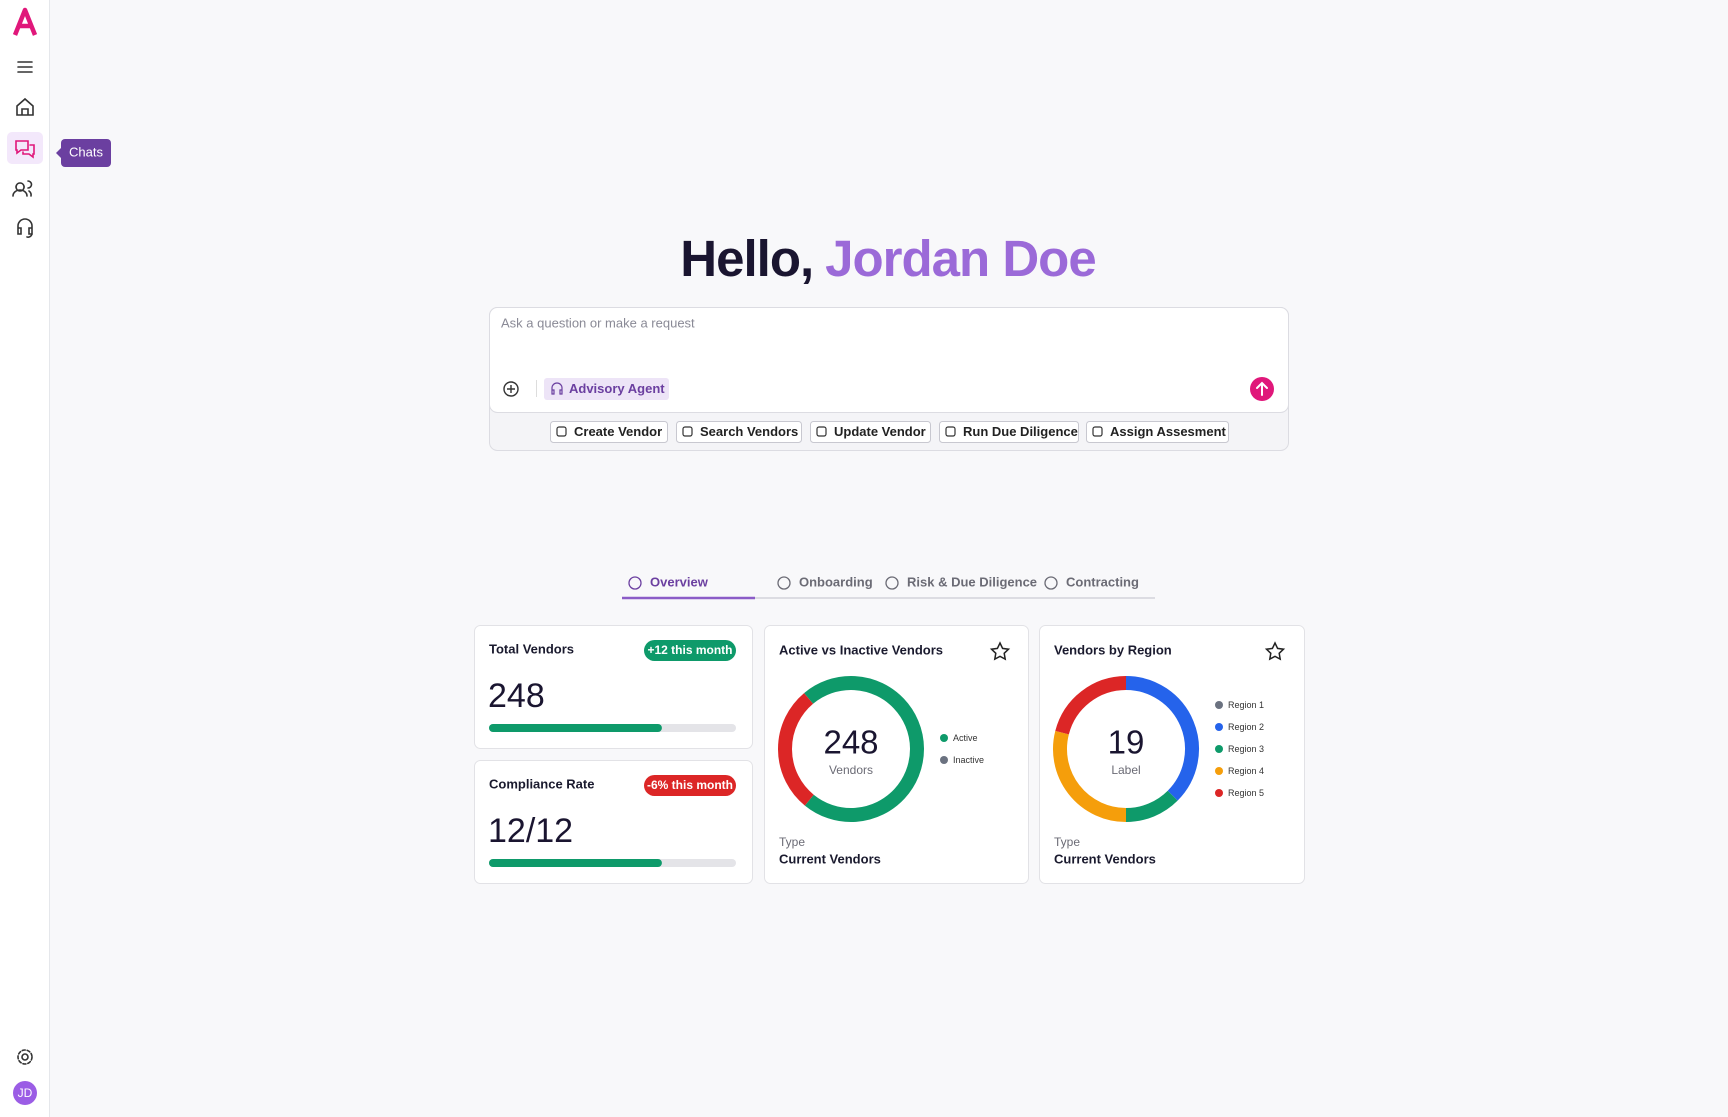  I want to click on stat-value: 12/12, so click(530, 831).